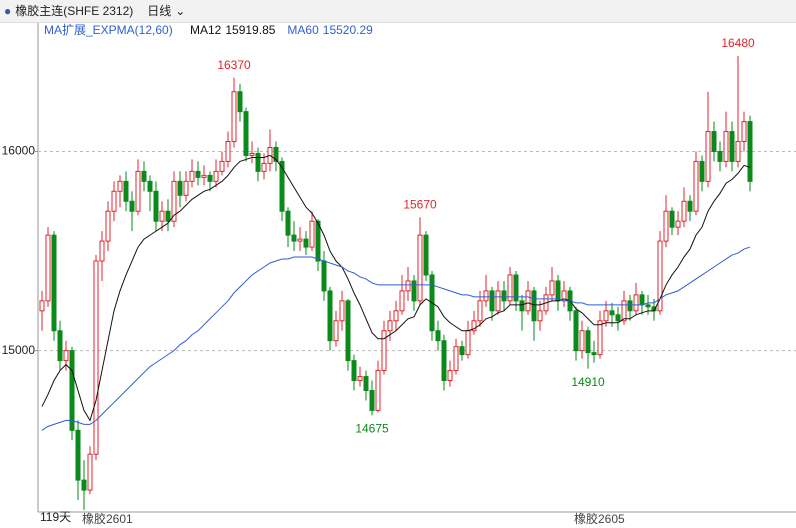  I want to click on contract-label: 橡胶2601, so click(107, 518).